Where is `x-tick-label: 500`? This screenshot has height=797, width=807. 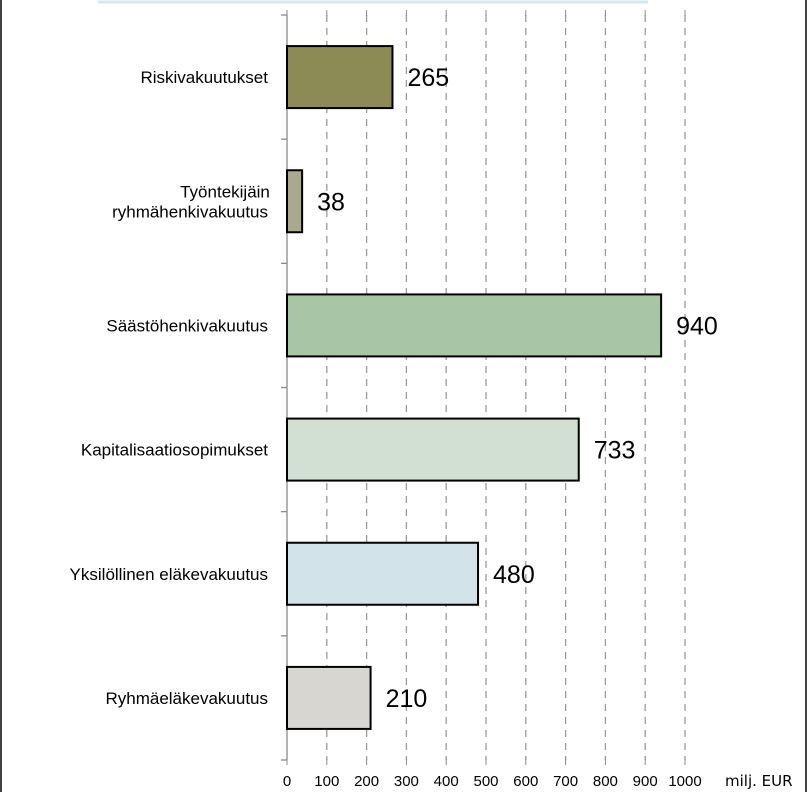 x-tick-label: 500 is located at coordinates (485, 781).